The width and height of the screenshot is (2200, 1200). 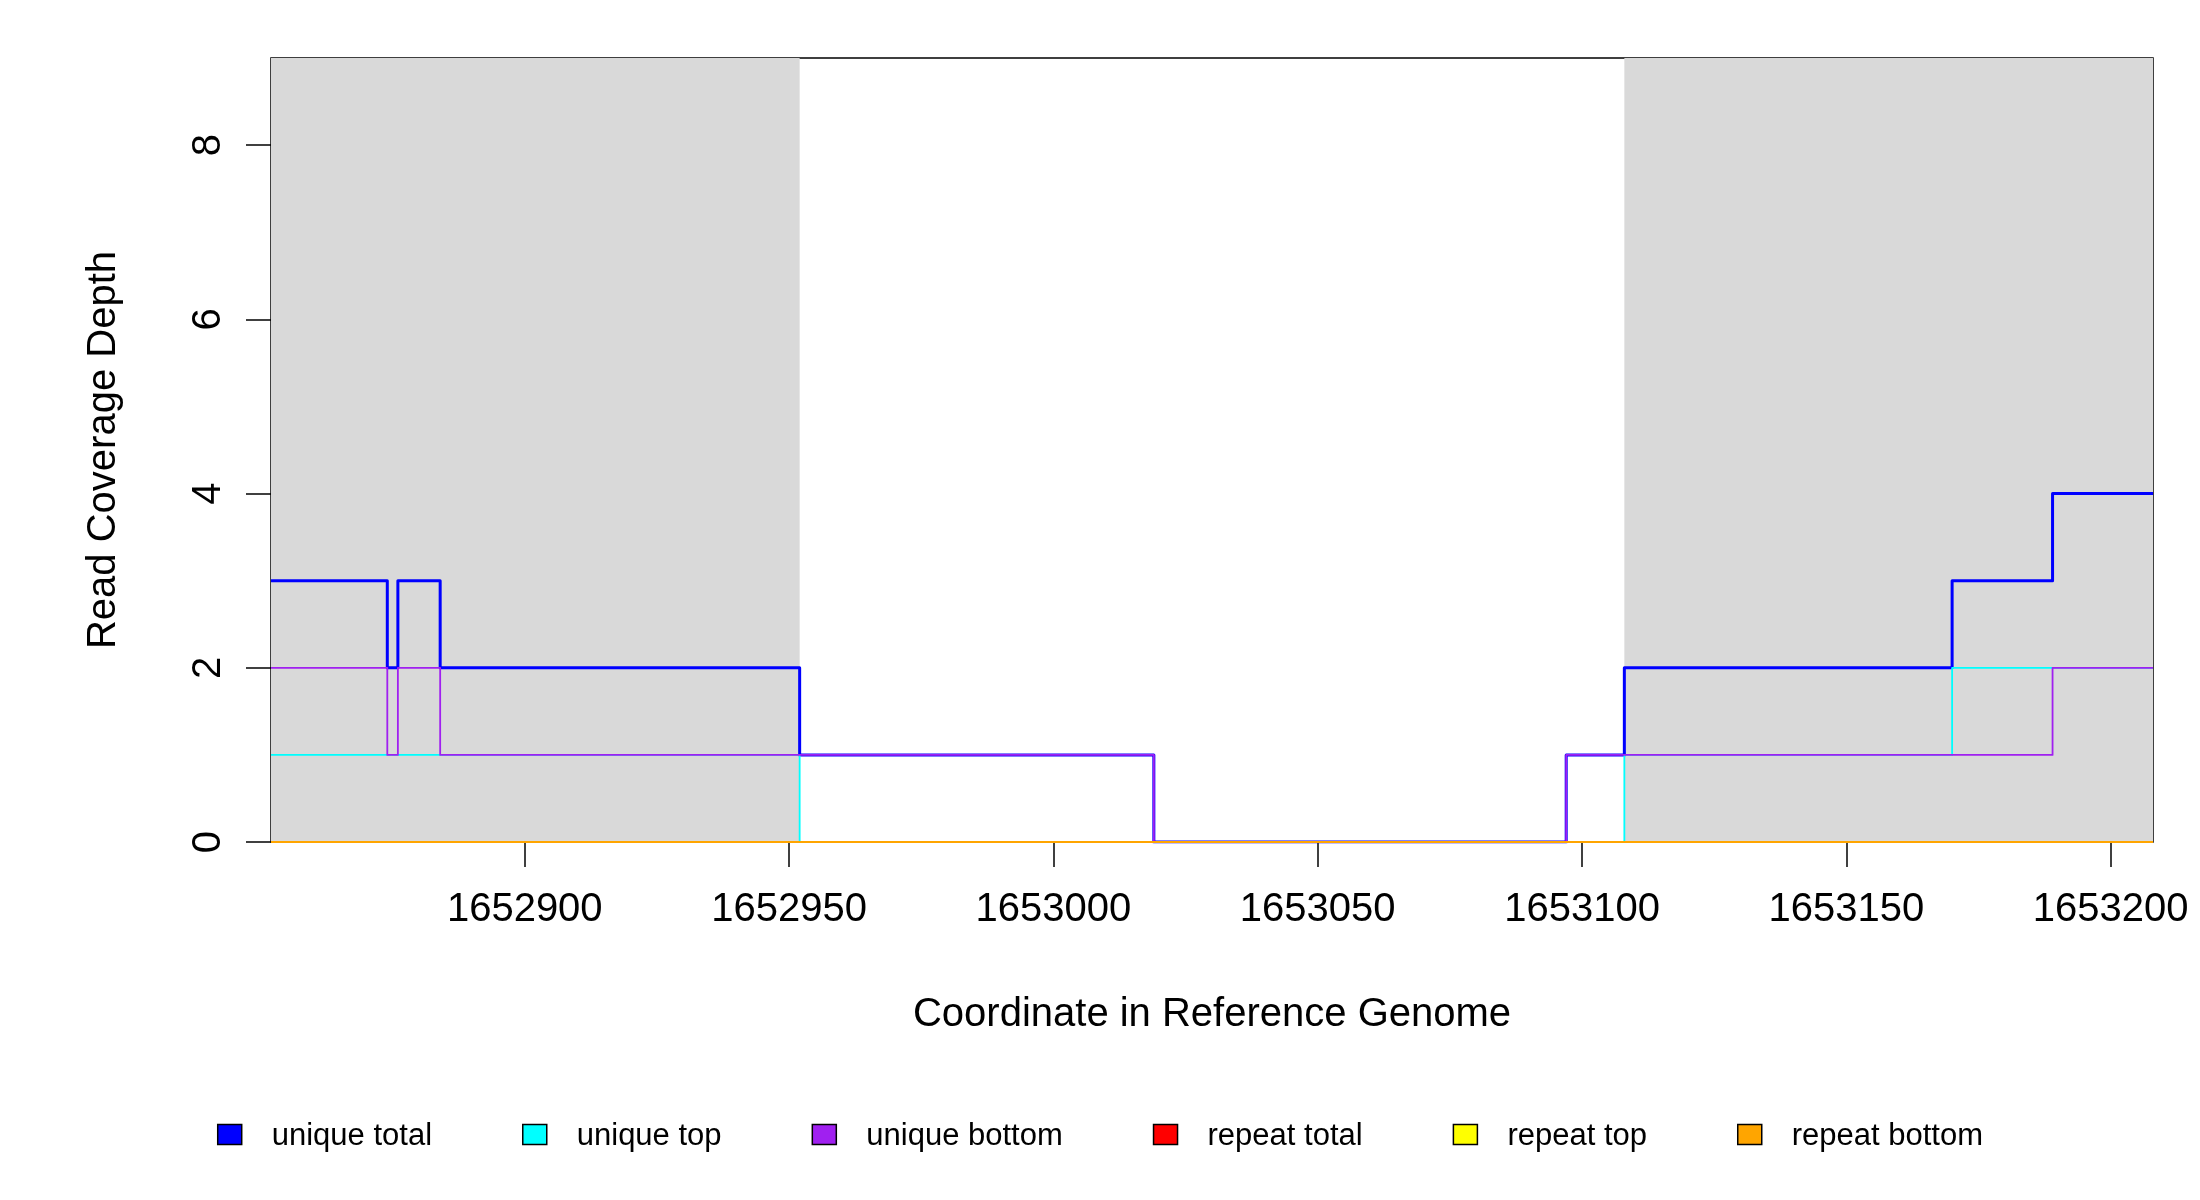 What do you see at coordinates (964, 1134) in the screenshot?
I see `legend-label: unique bottom` at bounding box center [964, 1134].